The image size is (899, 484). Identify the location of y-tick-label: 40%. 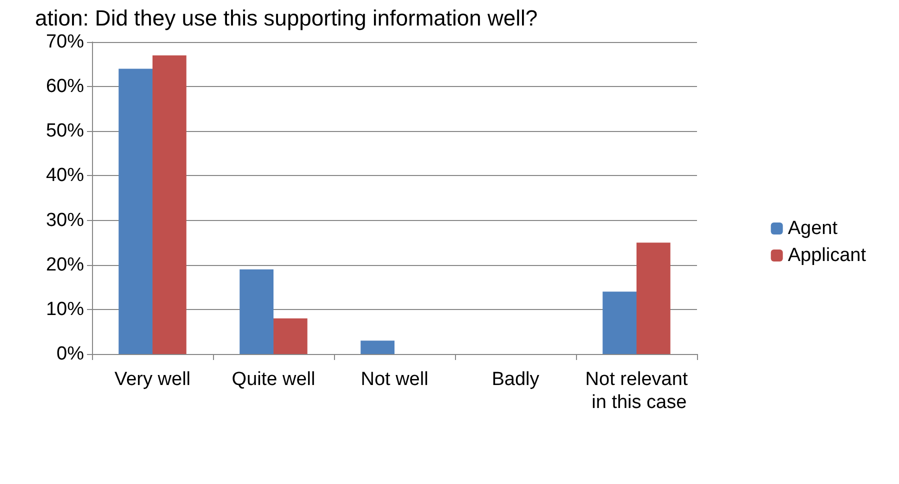
(65, 175).